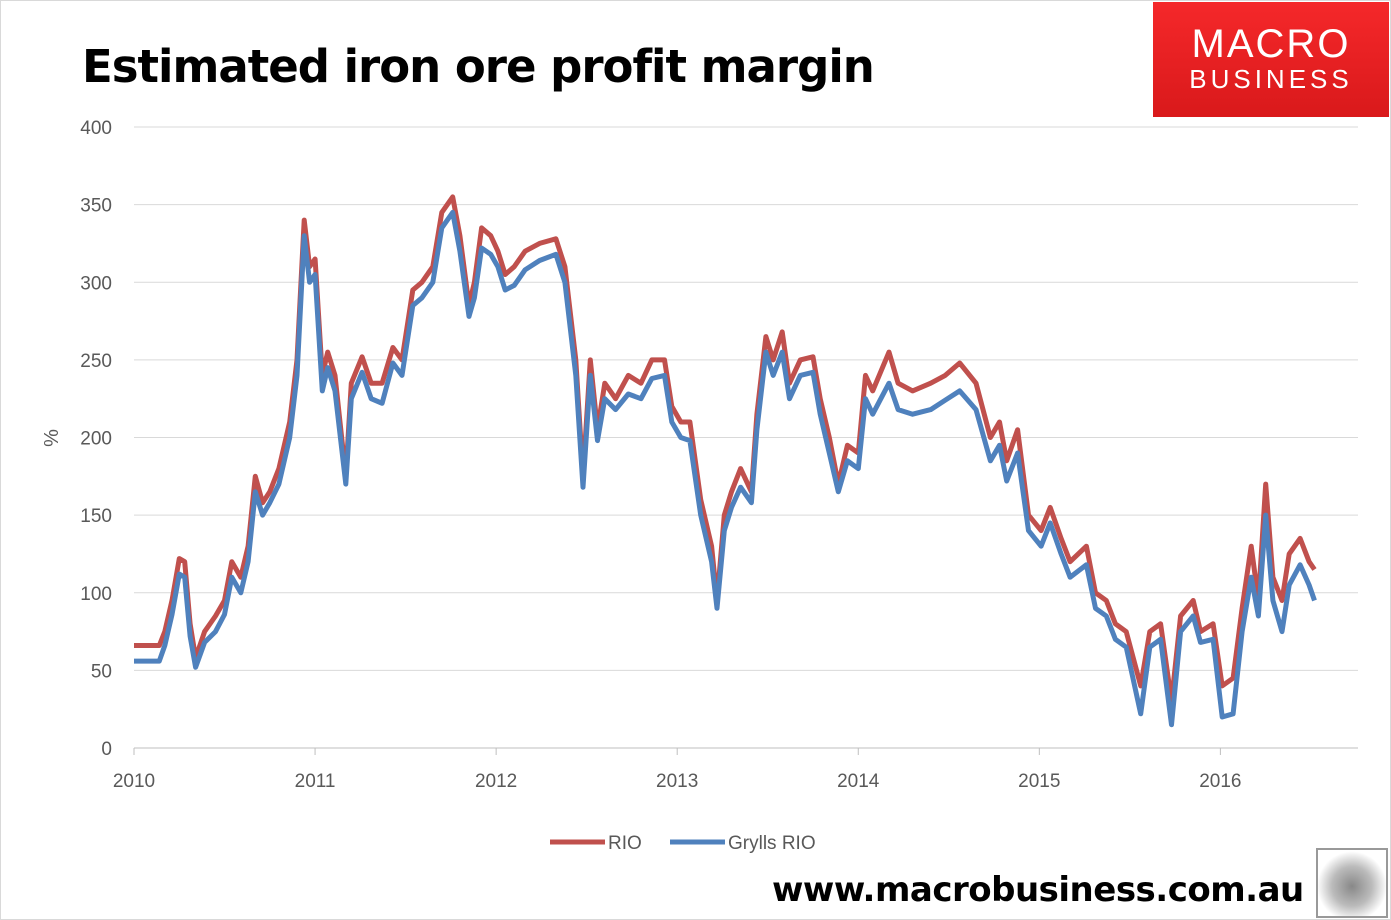  Describe the element at coordinates (496, 781) in the screenshot. I see `x-tick-label: 2012` at that location.